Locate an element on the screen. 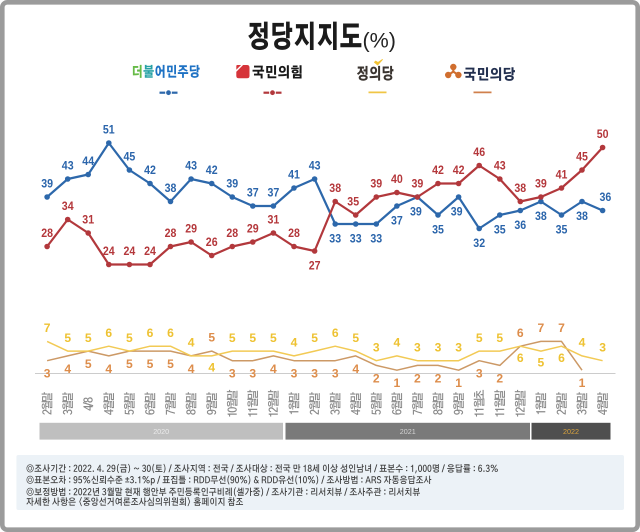  svg-text: 2020 is located at coordinates (161, 431).